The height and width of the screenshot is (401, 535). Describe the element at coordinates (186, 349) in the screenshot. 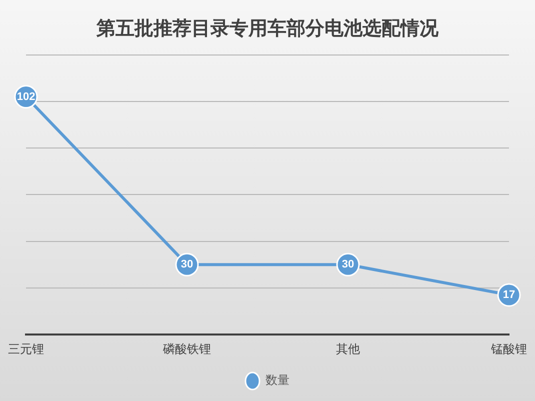

I see `x-tick-label: 磷酸铁锂` at that location.